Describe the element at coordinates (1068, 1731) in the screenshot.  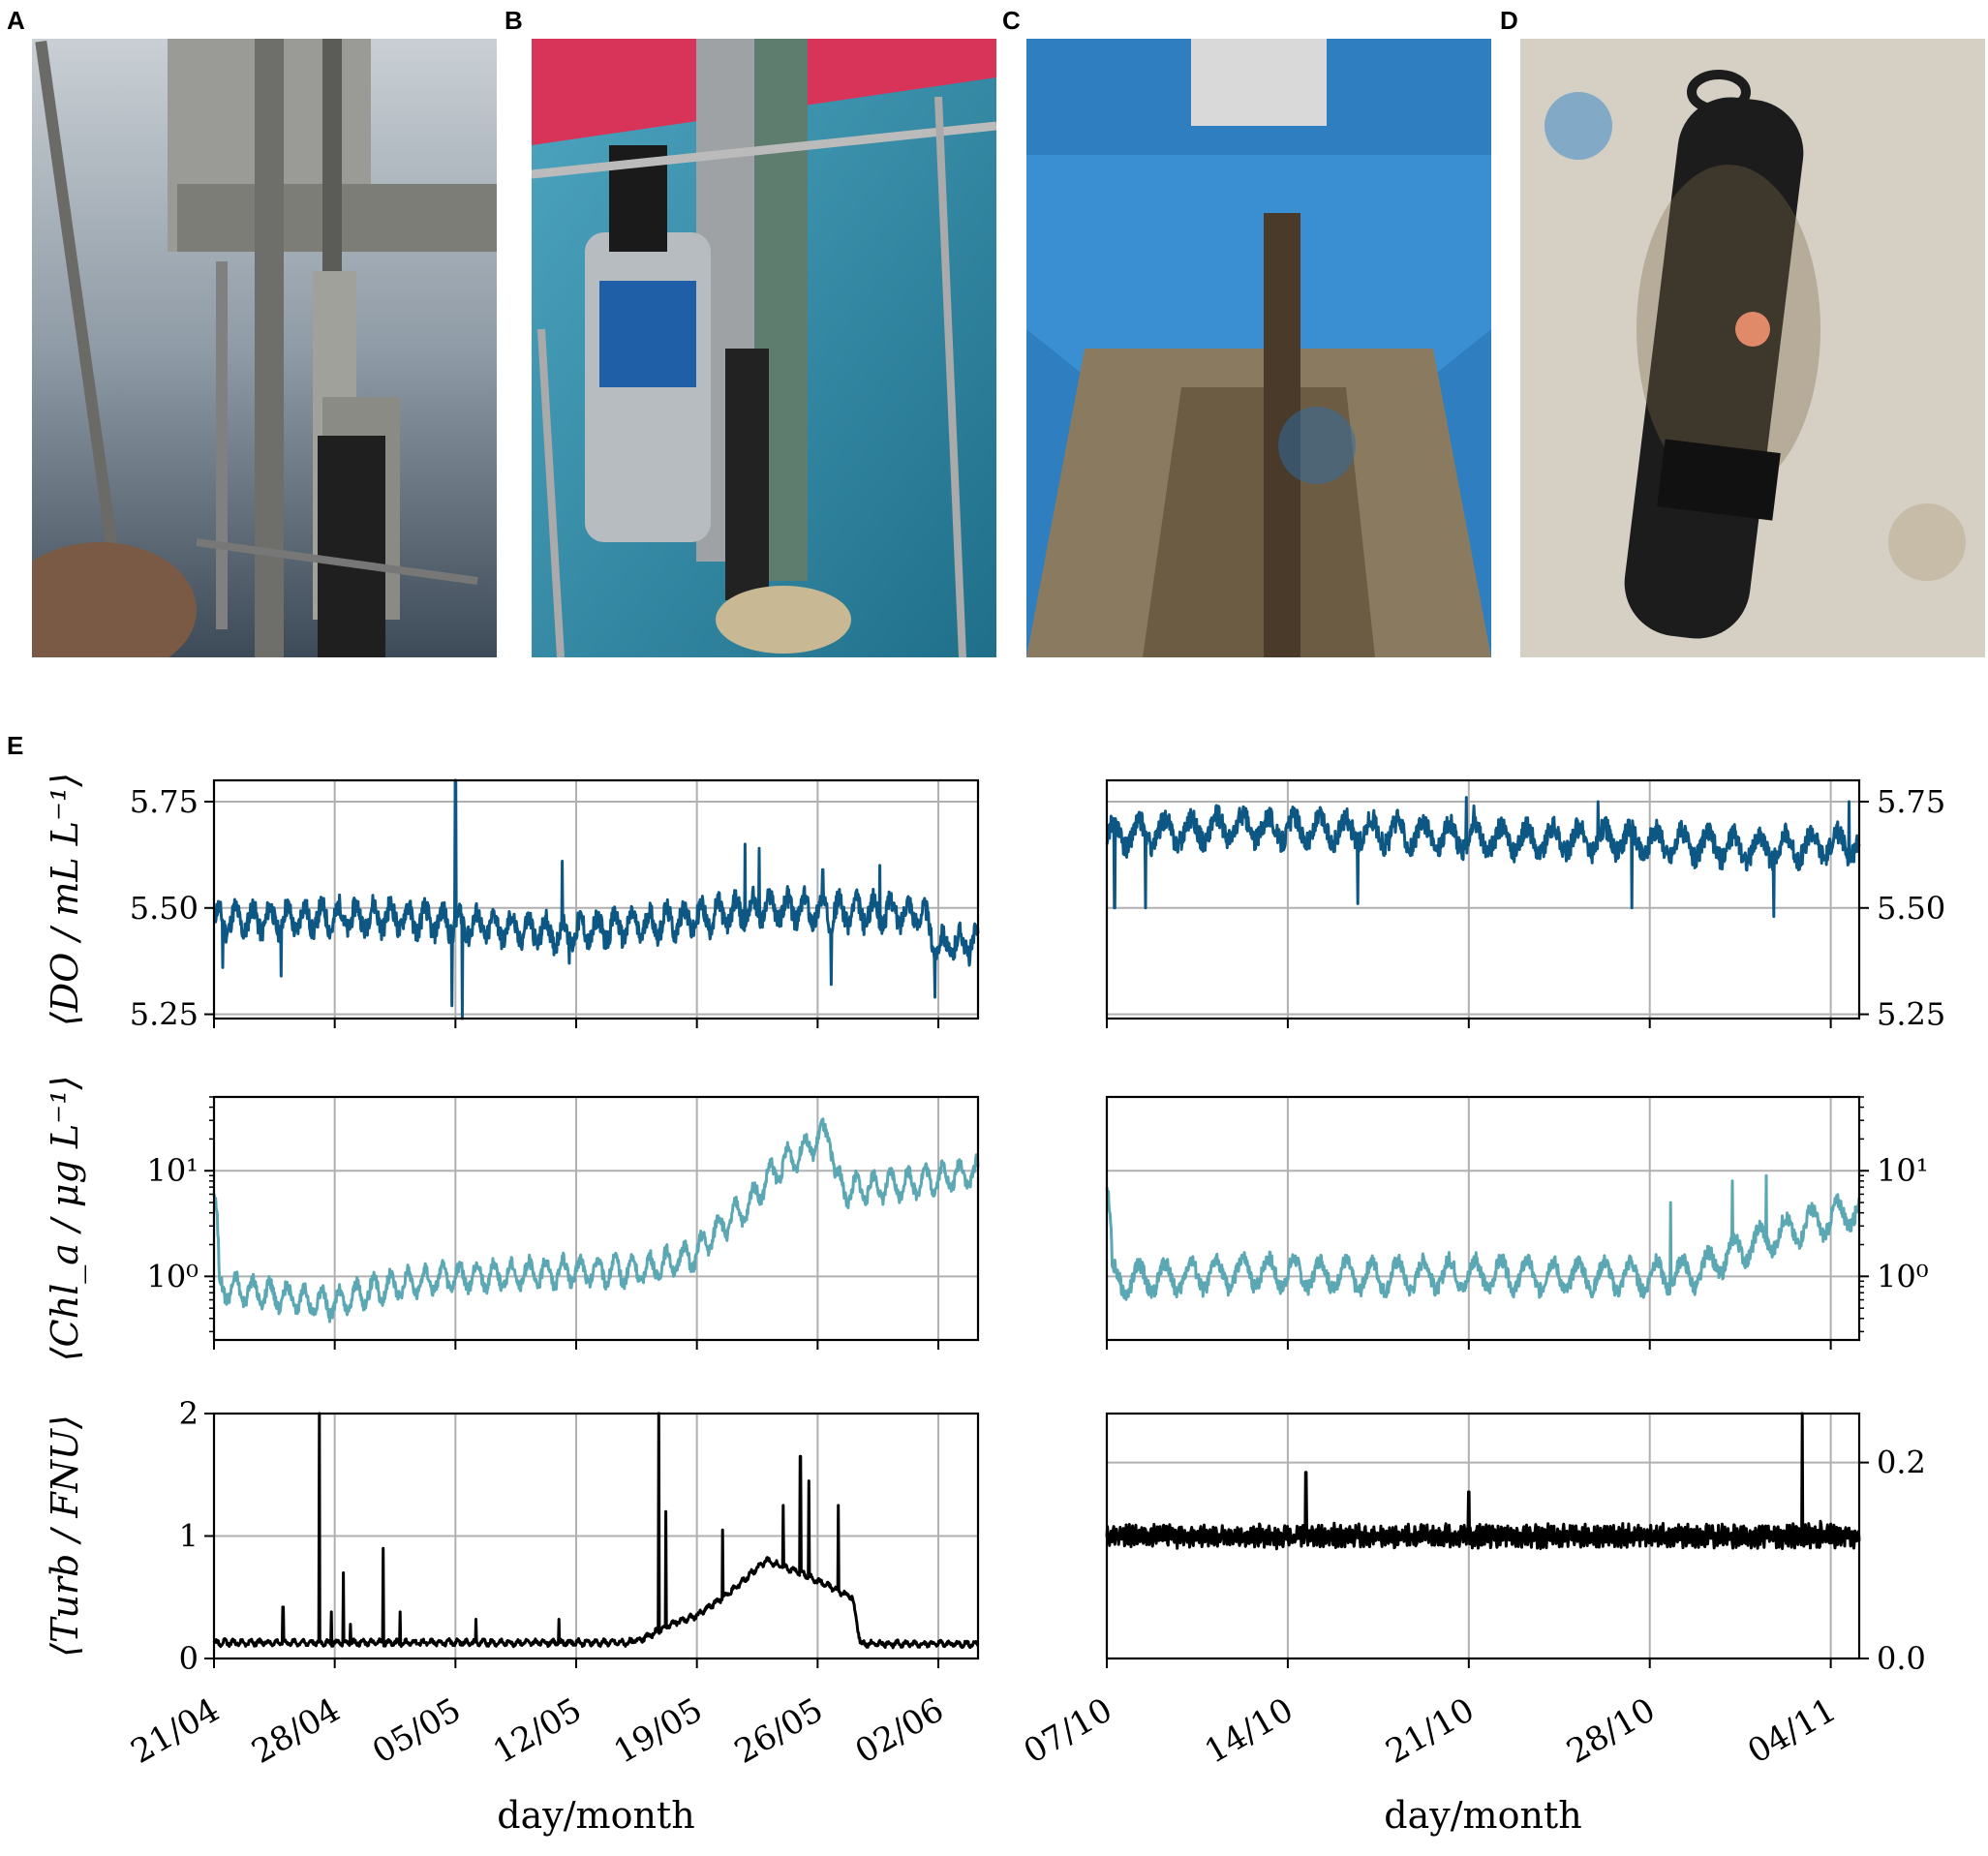
I see `xtick-label: 07/10` at that location.